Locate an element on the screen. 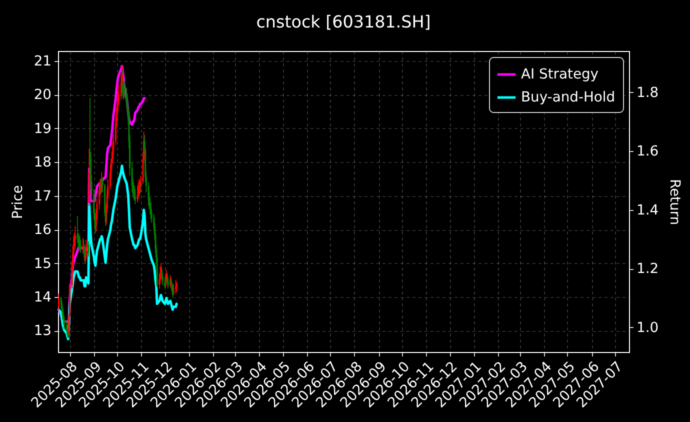 The width and height of the screenshot is (690, 422). y2-tick-label: 1.6 is located at coordinates (647, 152).